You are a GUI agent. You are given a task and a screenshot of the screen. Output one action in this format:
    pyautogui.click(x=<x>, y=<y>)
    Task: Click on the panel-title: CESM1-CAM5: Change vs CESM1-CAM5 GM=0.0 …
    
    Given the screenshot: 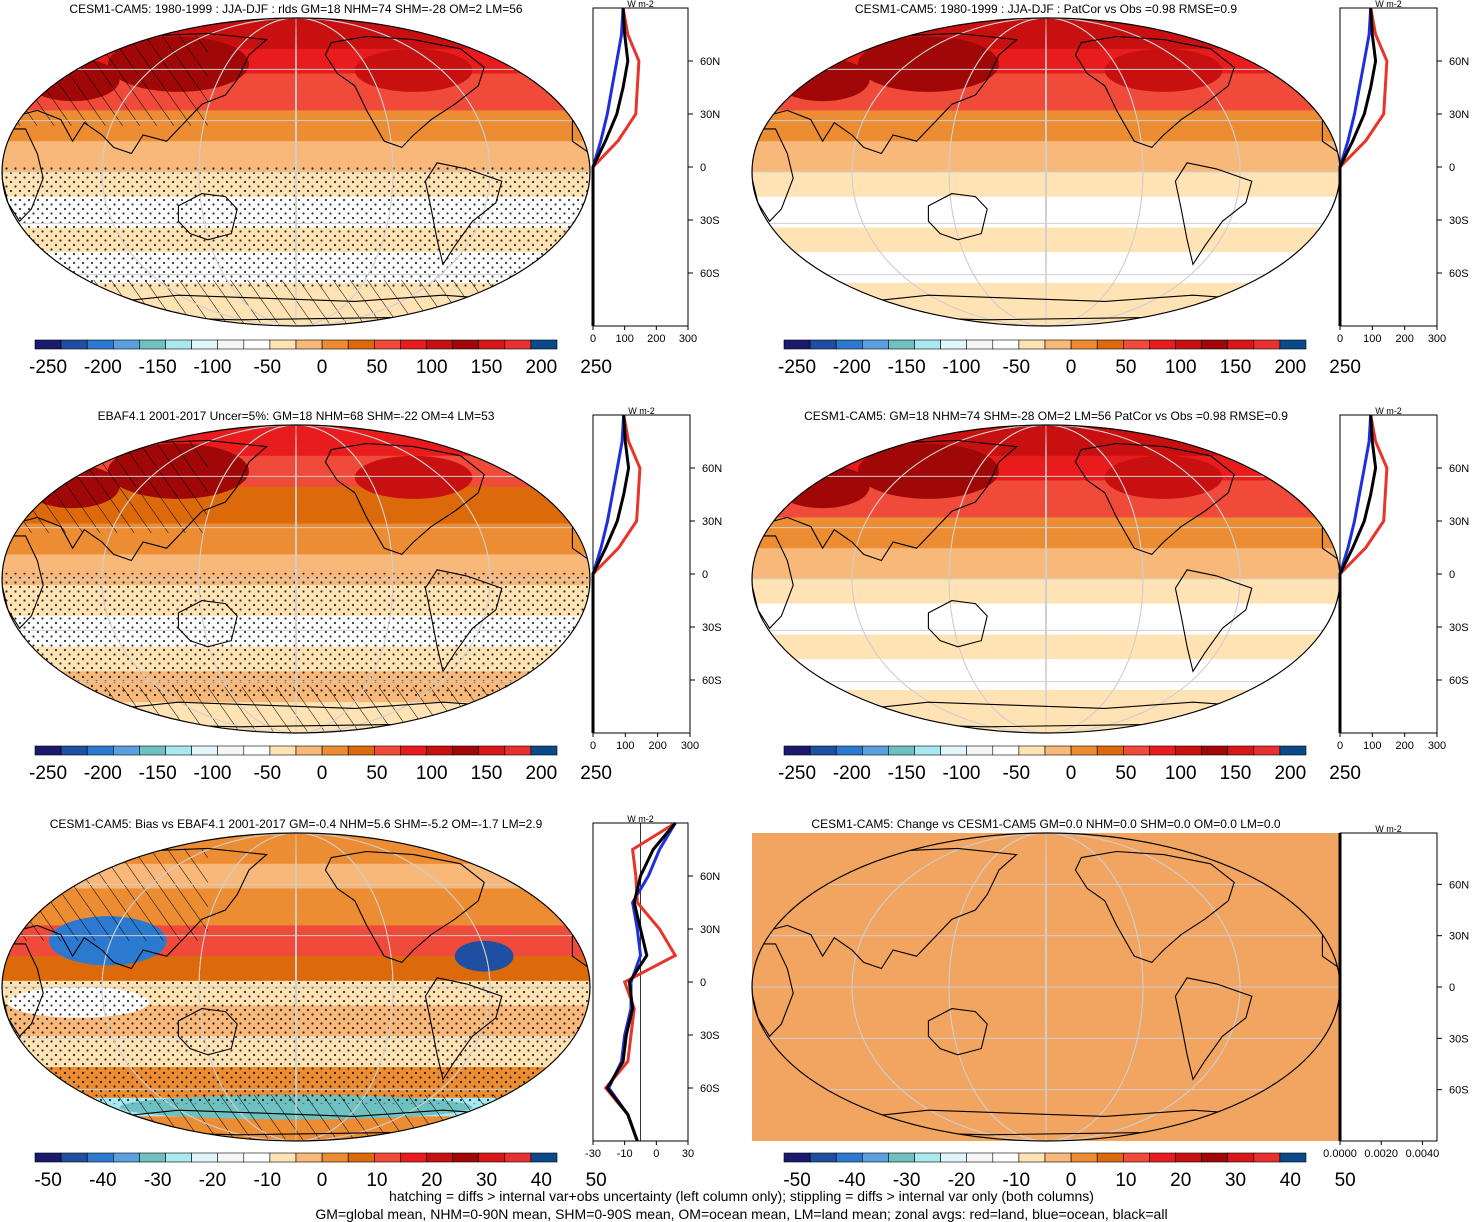 What is the action you would take?
    pyautogui.click(x=1045, y=824)
    